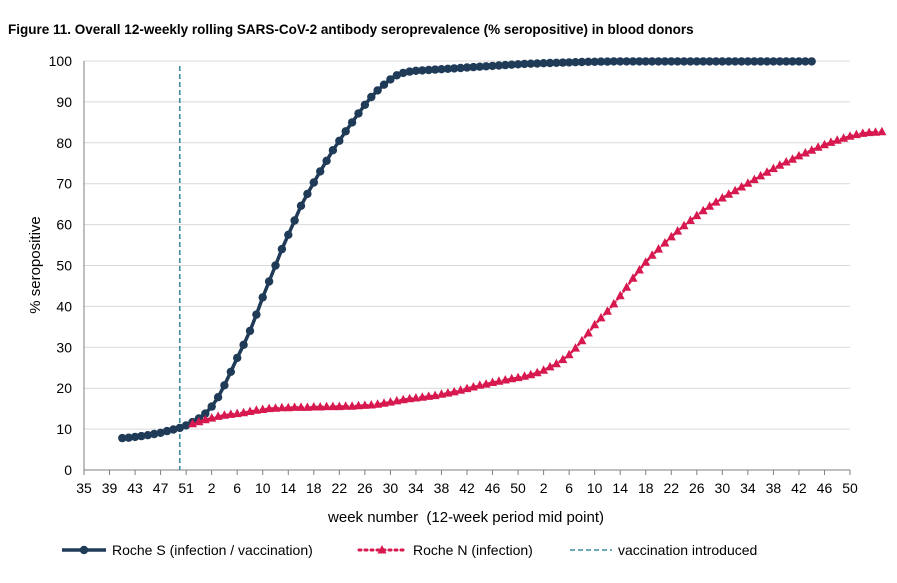 Image resolution: width=897 pixels, height=583 pixels. What do you see at coordinates (697, 488) in the screenshot?
I see `x-tick-label: 26` at bounding box center [697, 488].